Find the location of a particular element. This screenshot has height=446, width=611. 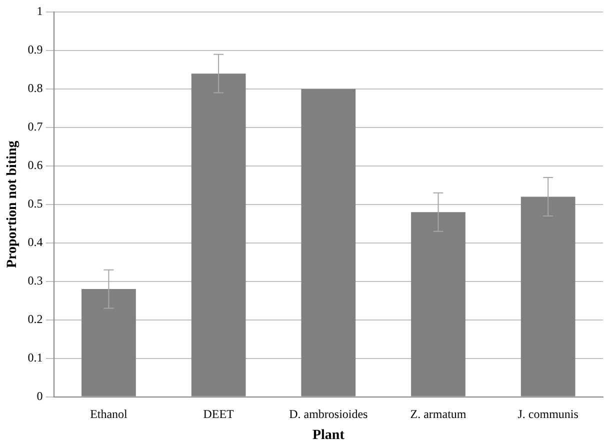

x-tick-label: D. ambrosioides is located at coordinates (328, 414).